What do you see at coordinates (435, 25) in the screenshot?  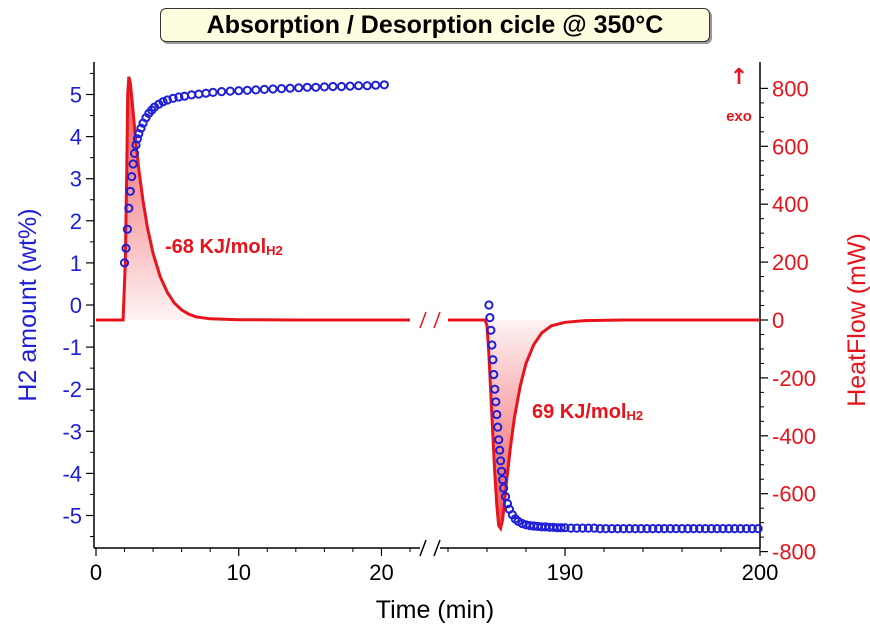 I see `chart-title: Absorption / Desorption cicle @ 350°C` at bounding box center [435, 25].